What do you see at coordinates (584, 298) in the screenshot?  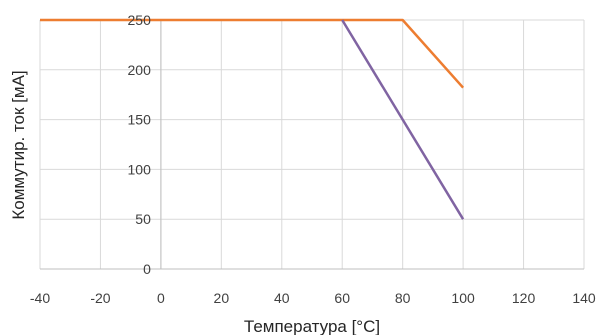 I see `x-tick-label: 140` at bounding box center [584, 298].